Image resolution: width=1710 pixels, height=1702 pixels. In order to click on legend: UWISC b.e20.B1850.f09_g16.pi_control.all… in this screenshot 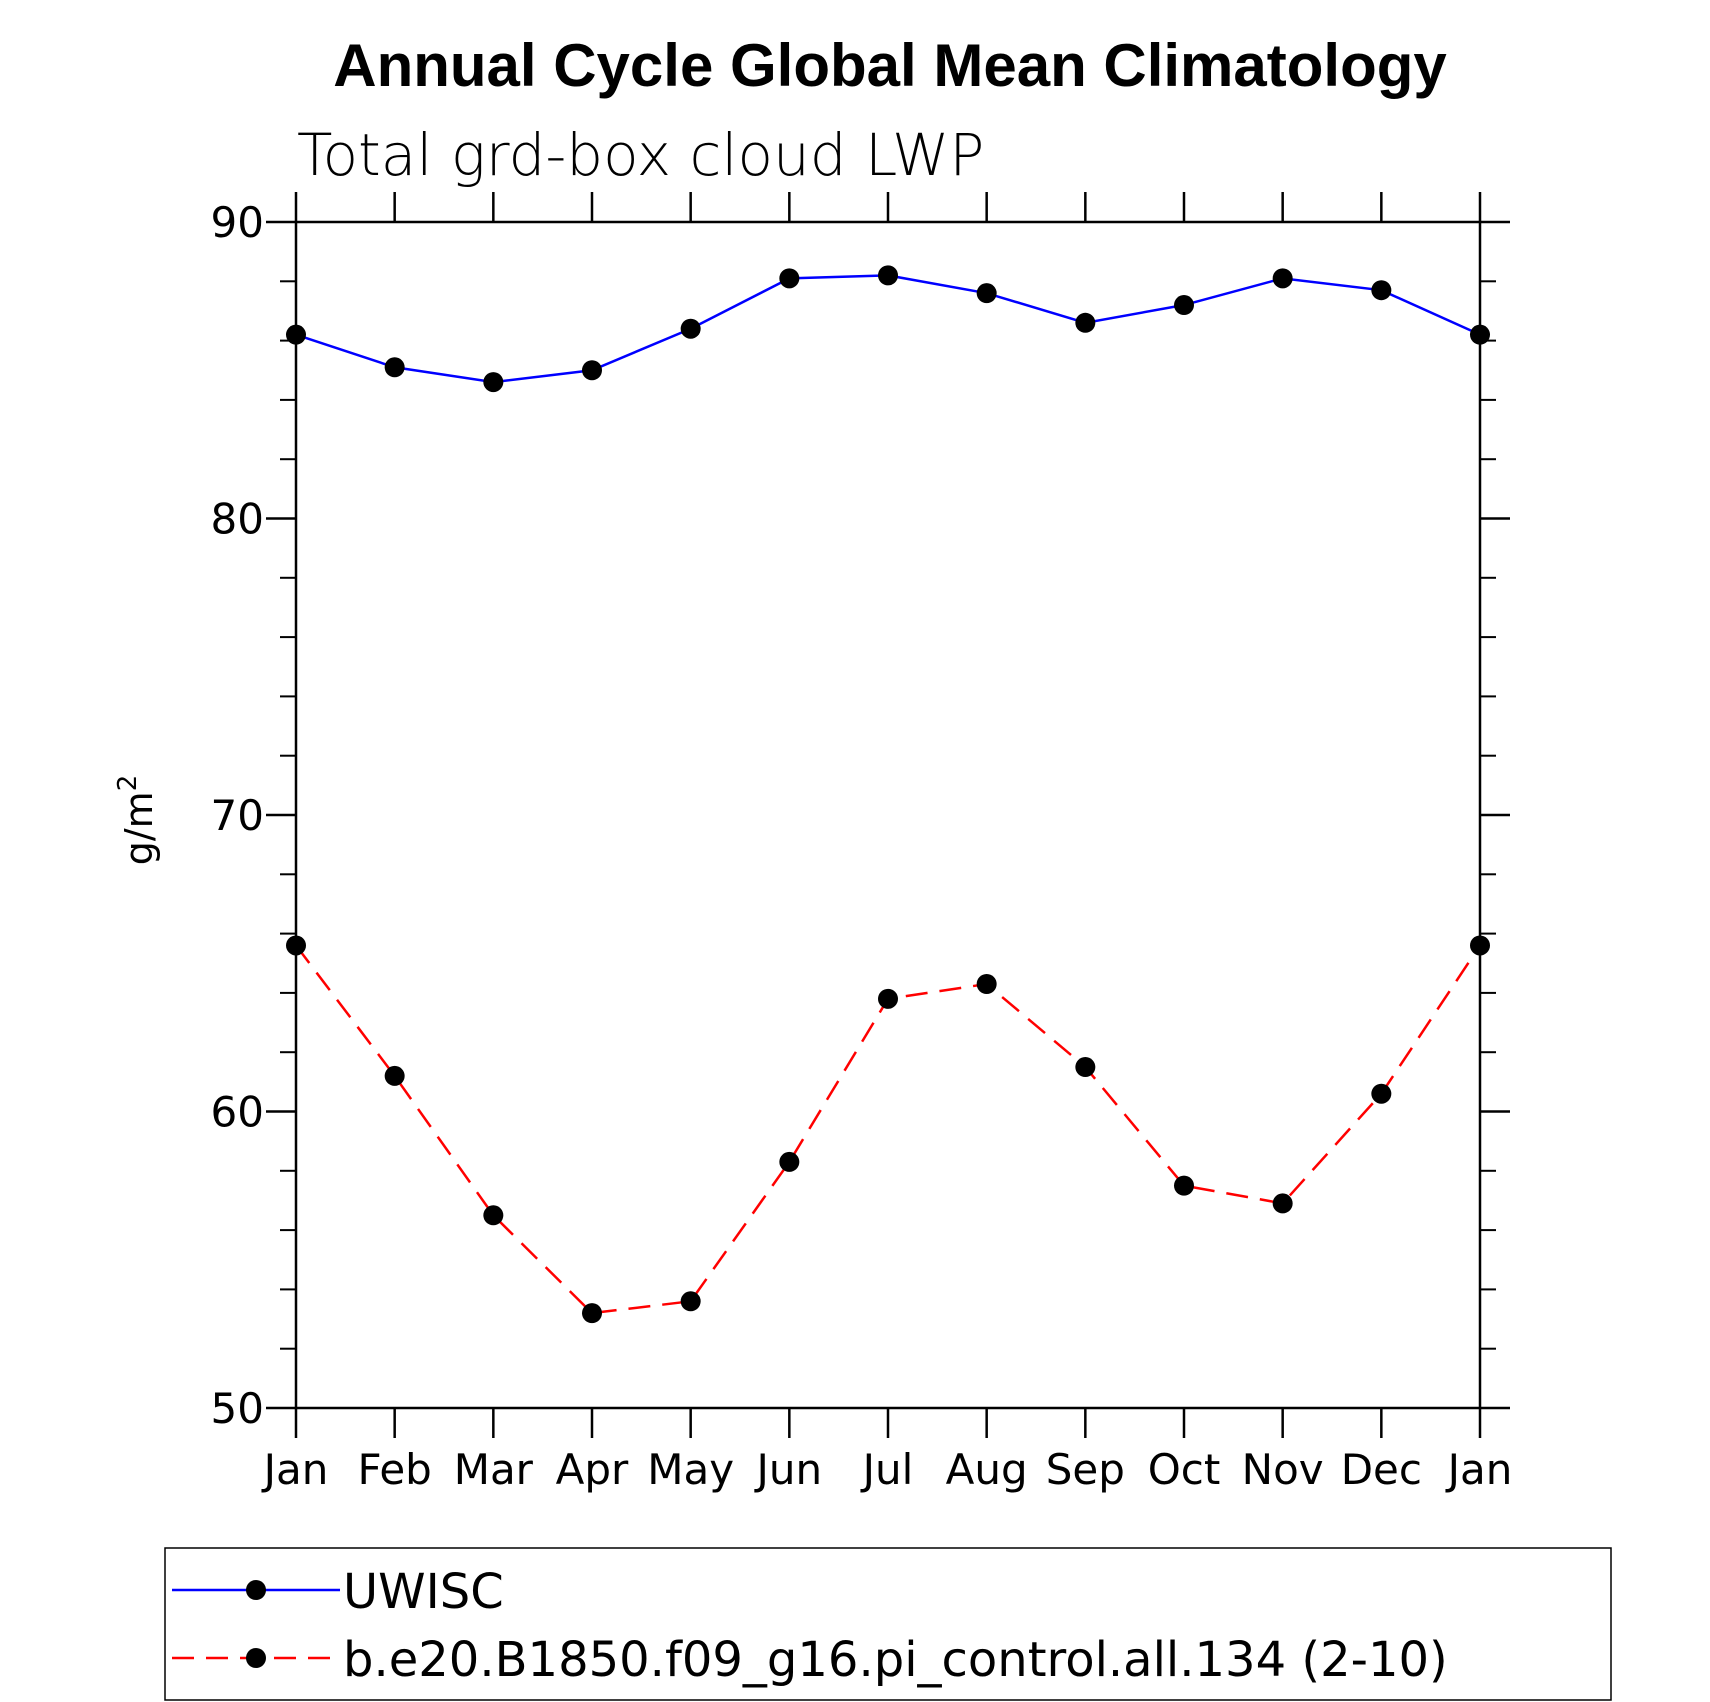, I will do `click(888, 1624)`.